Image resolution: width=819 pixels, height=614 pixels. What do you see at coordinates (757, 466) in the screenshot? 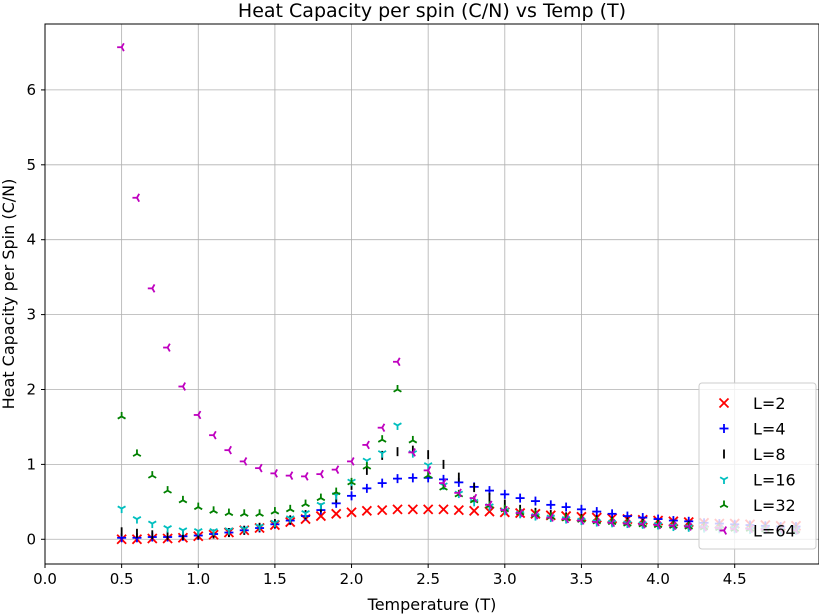
I see `legend: L=2 L=4 L=8 L=16 L=32 L=64` at bounding box center [757, 466].